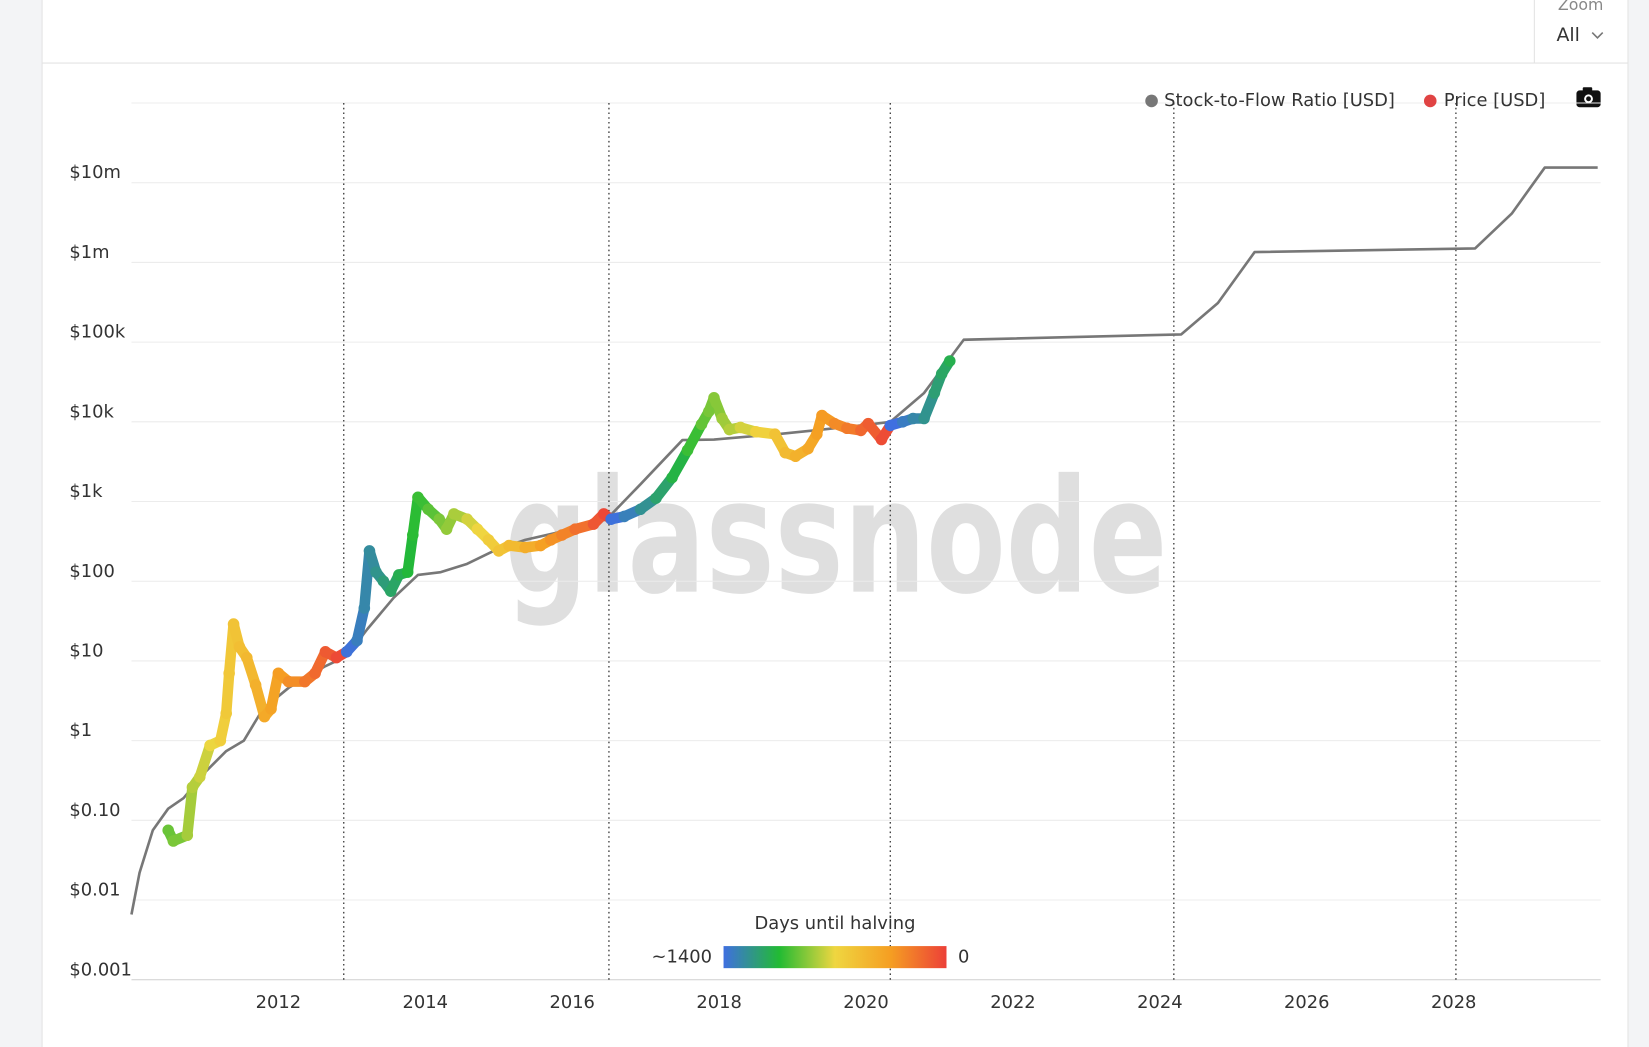  What do you see at coordinates (571, 1002) in the screenshot?
I see `x-tick-label: 2016` at bounding box center [571, 1002].